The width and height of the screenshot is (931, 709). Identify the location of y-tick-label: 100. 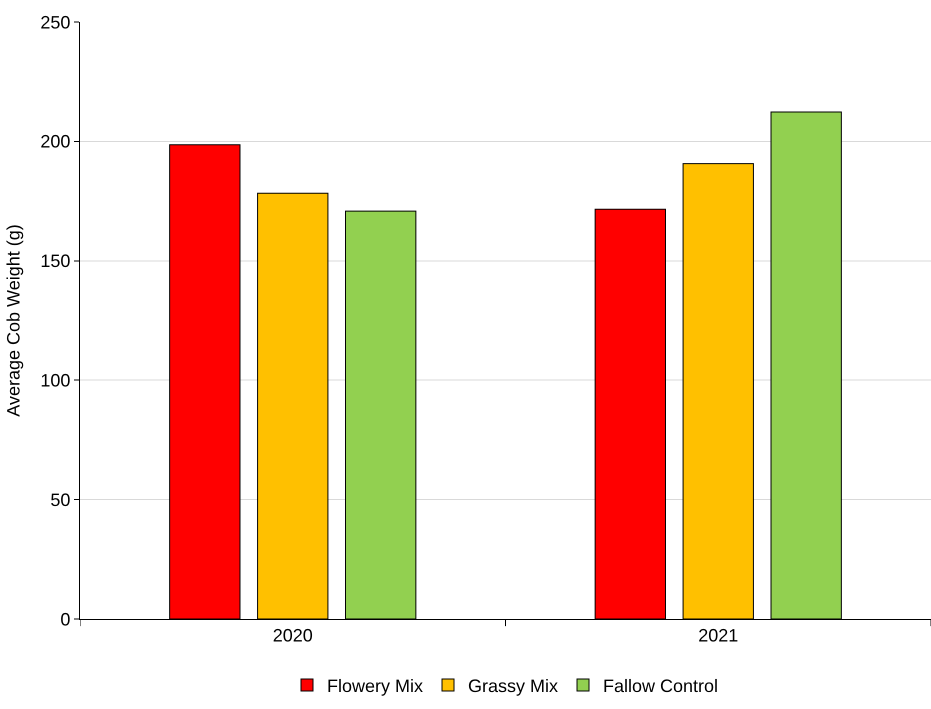
(55, 380).